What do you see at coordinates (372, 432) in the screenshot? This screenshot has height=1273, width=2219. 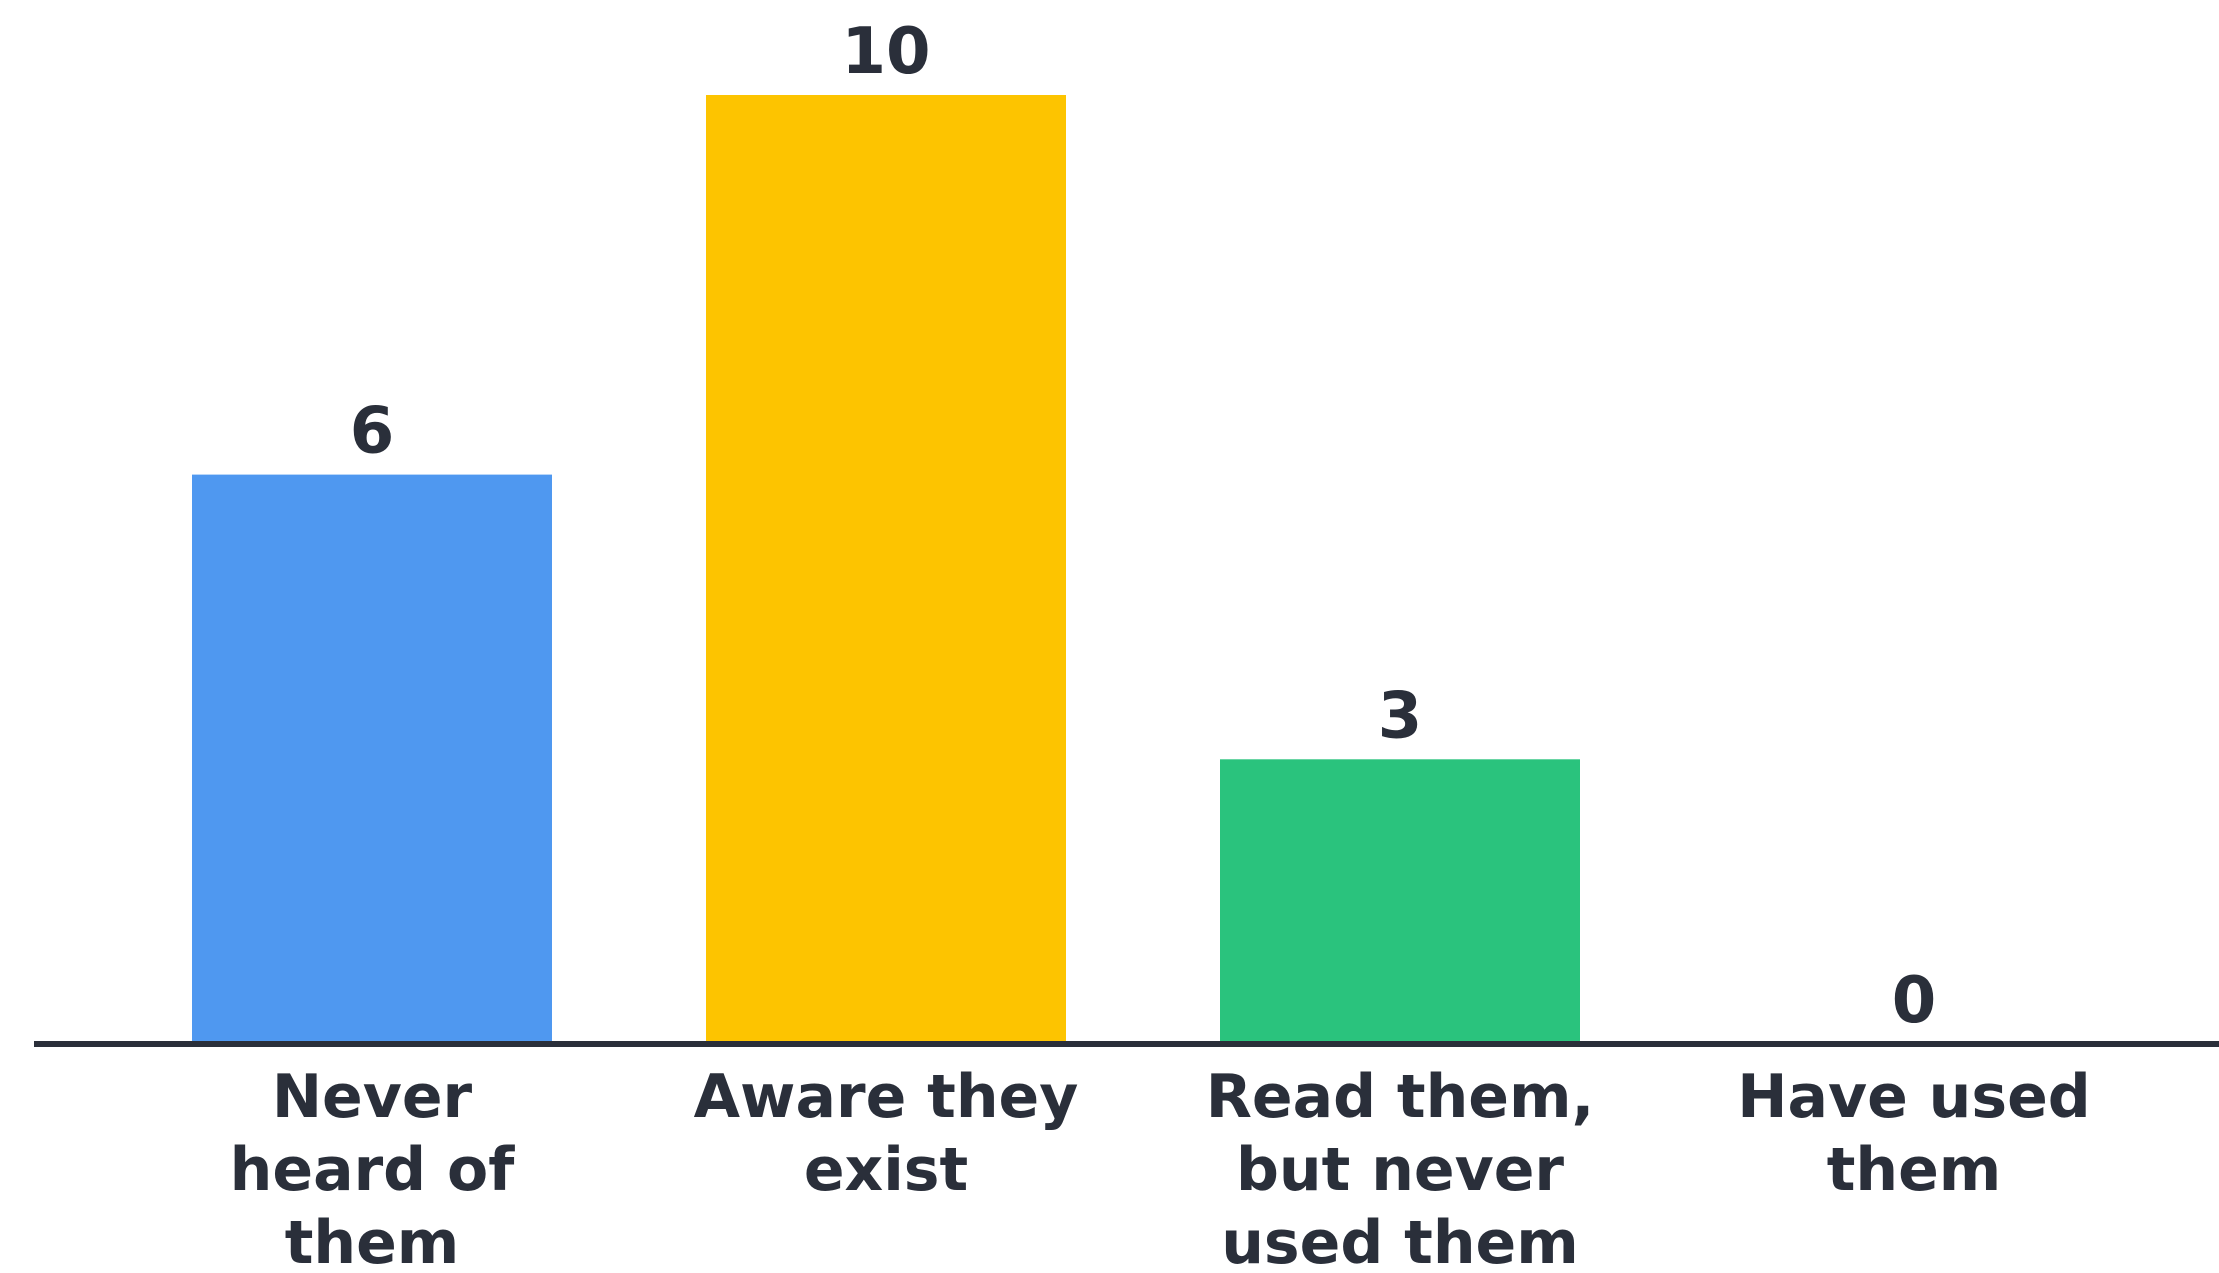 I see `bar-value-label-1: 6` at bounding box center [372, 432].